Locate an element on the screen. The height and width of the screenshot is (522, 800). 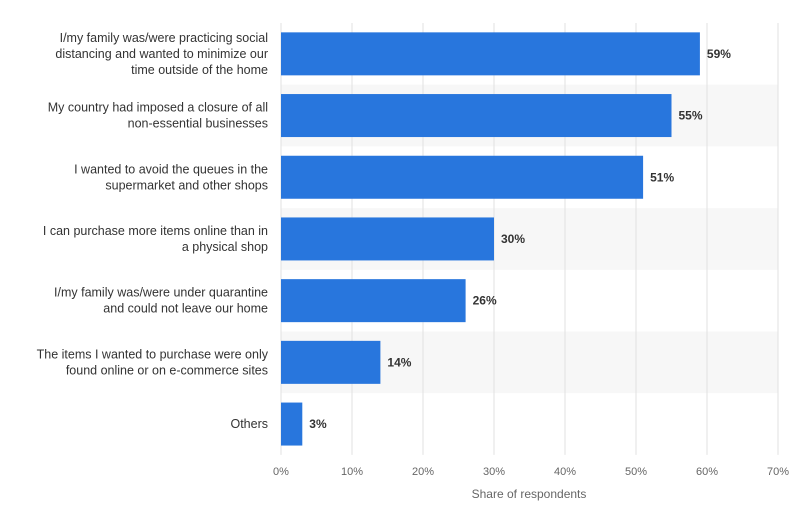
x-tick-label: 70% is located at coordinates (778, 472).